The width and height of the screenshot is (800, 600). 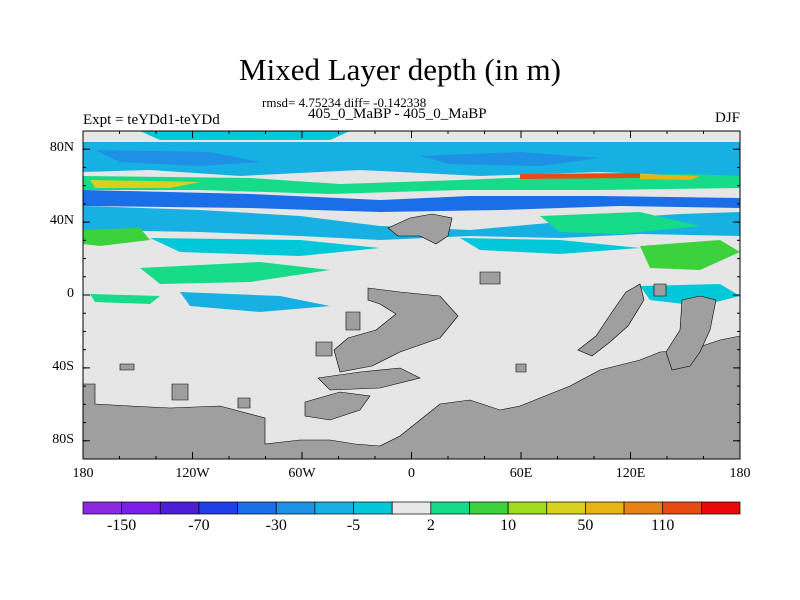 What do you see at coordinates (397, 114) in the screenshot?
I see `map-subtitle: 405_0_MaBP - 405_0_MaBP` at bounding box center [397, 114].